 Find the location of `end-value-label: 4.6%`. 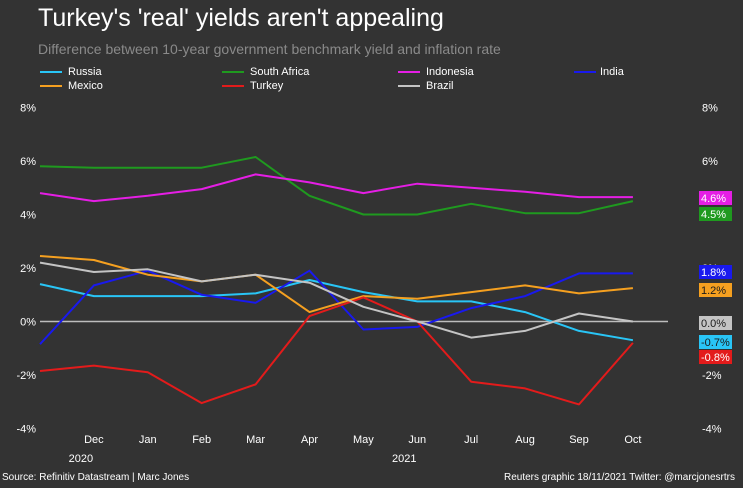

end-value-label: 4.6% is located at coordinates (713, 199).